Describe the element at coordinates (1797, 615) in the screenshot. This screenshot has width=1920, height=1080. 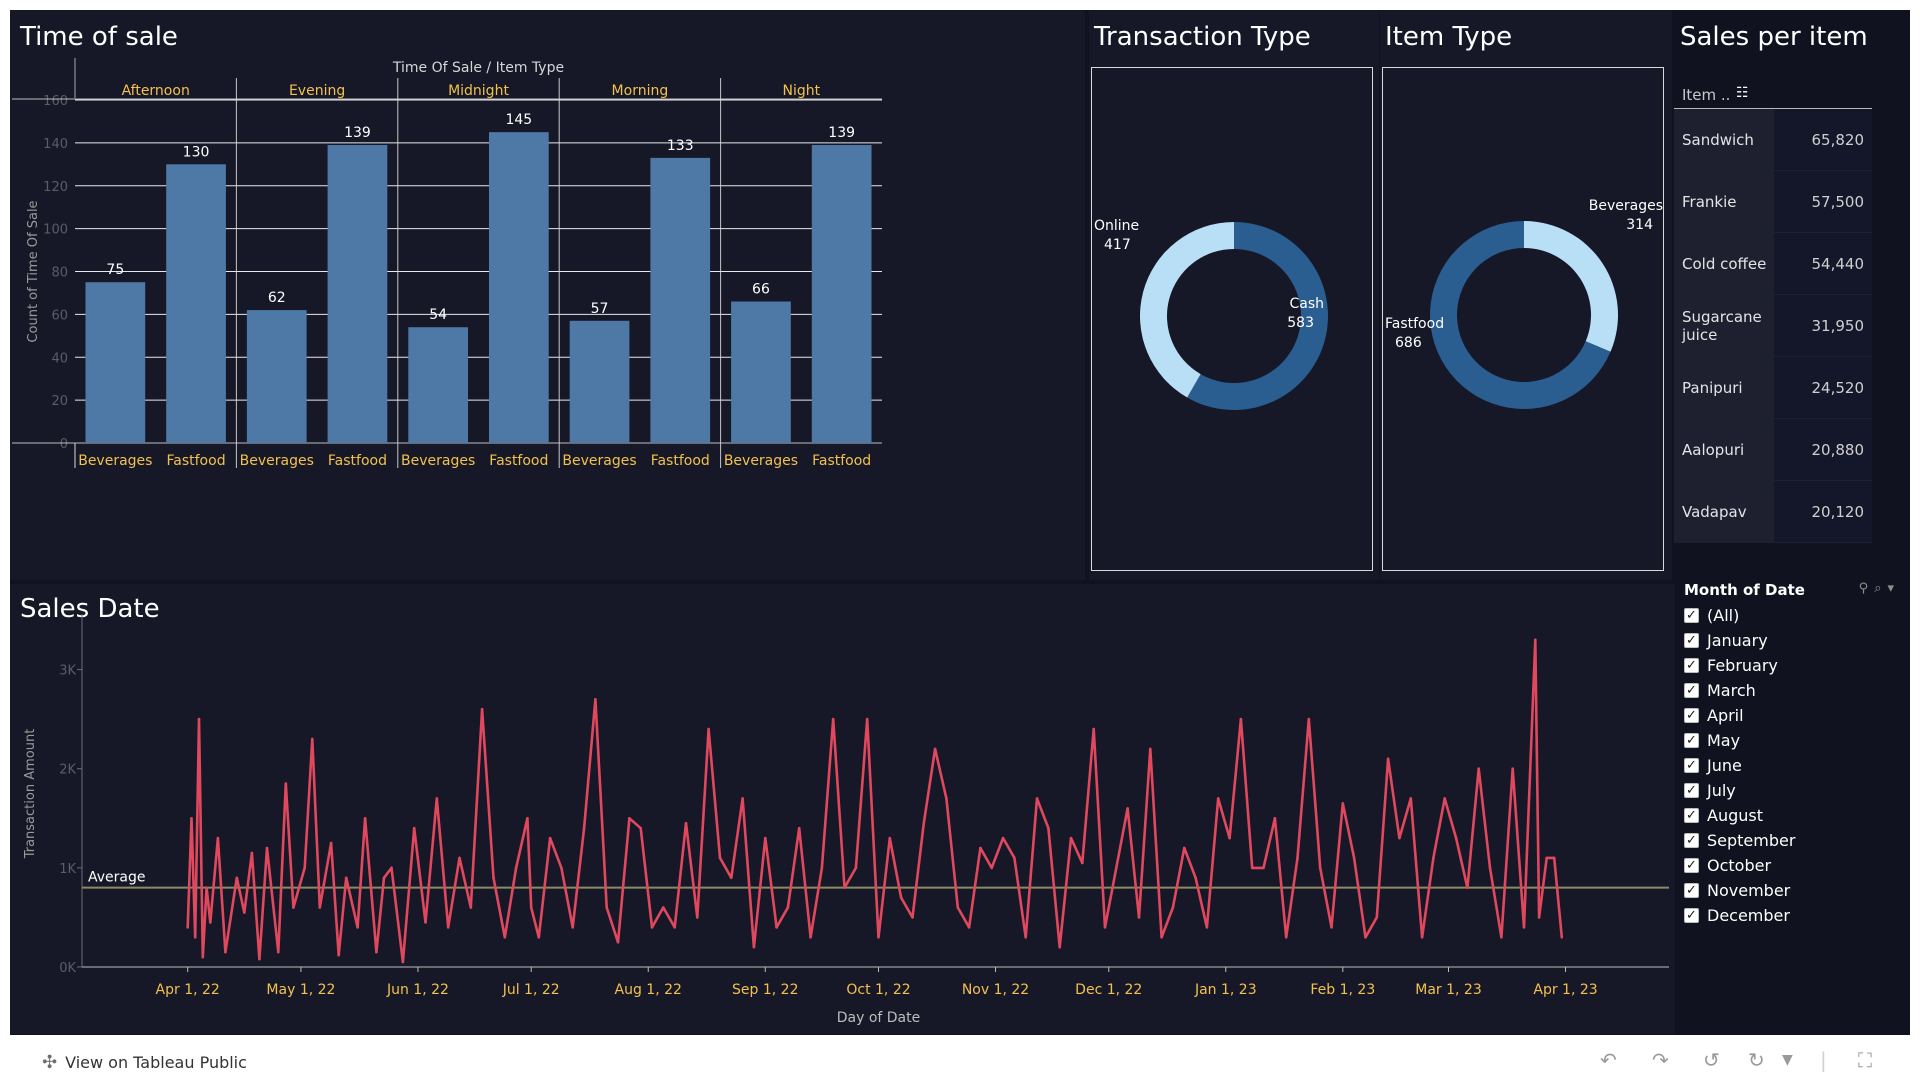
I see `filter-option-all: ✓ (All)` at that location.